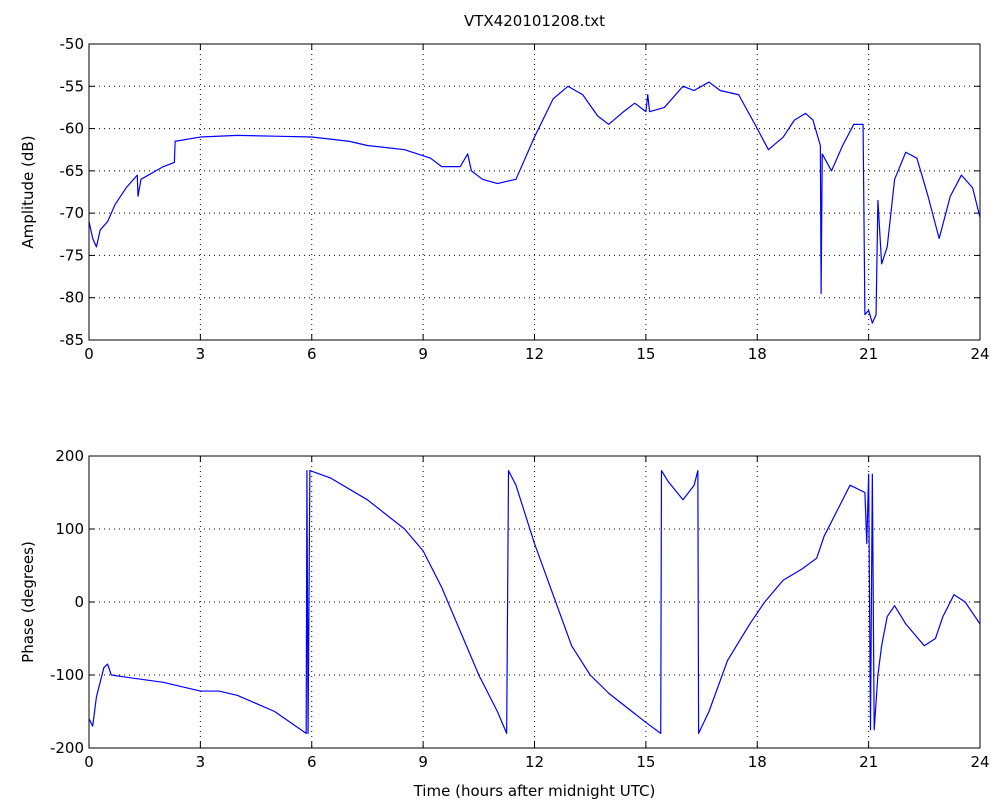 This screenshot has width=998, height=810. I want to click on y-tick-label: -85, so click(72, 340).